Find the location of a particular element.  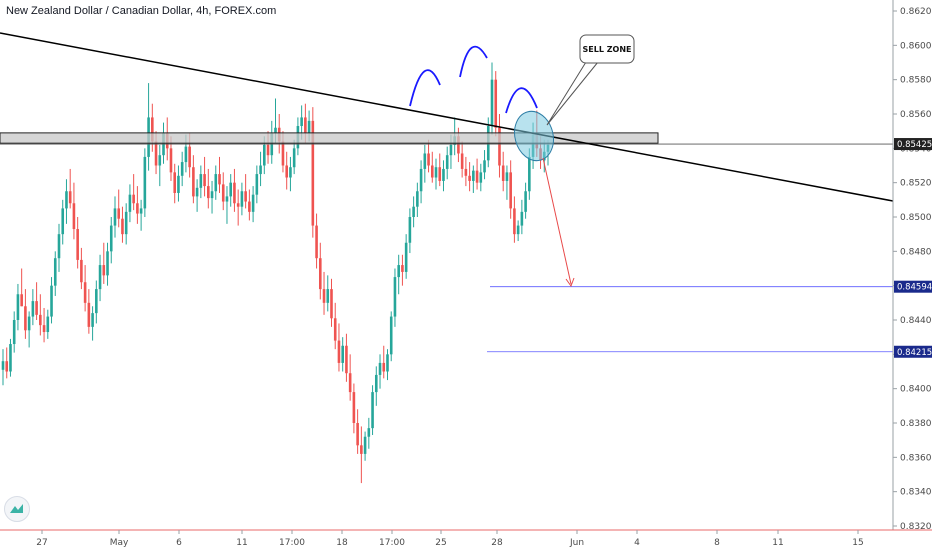

left-shoulder-arc is located at coordinates (425, 88).